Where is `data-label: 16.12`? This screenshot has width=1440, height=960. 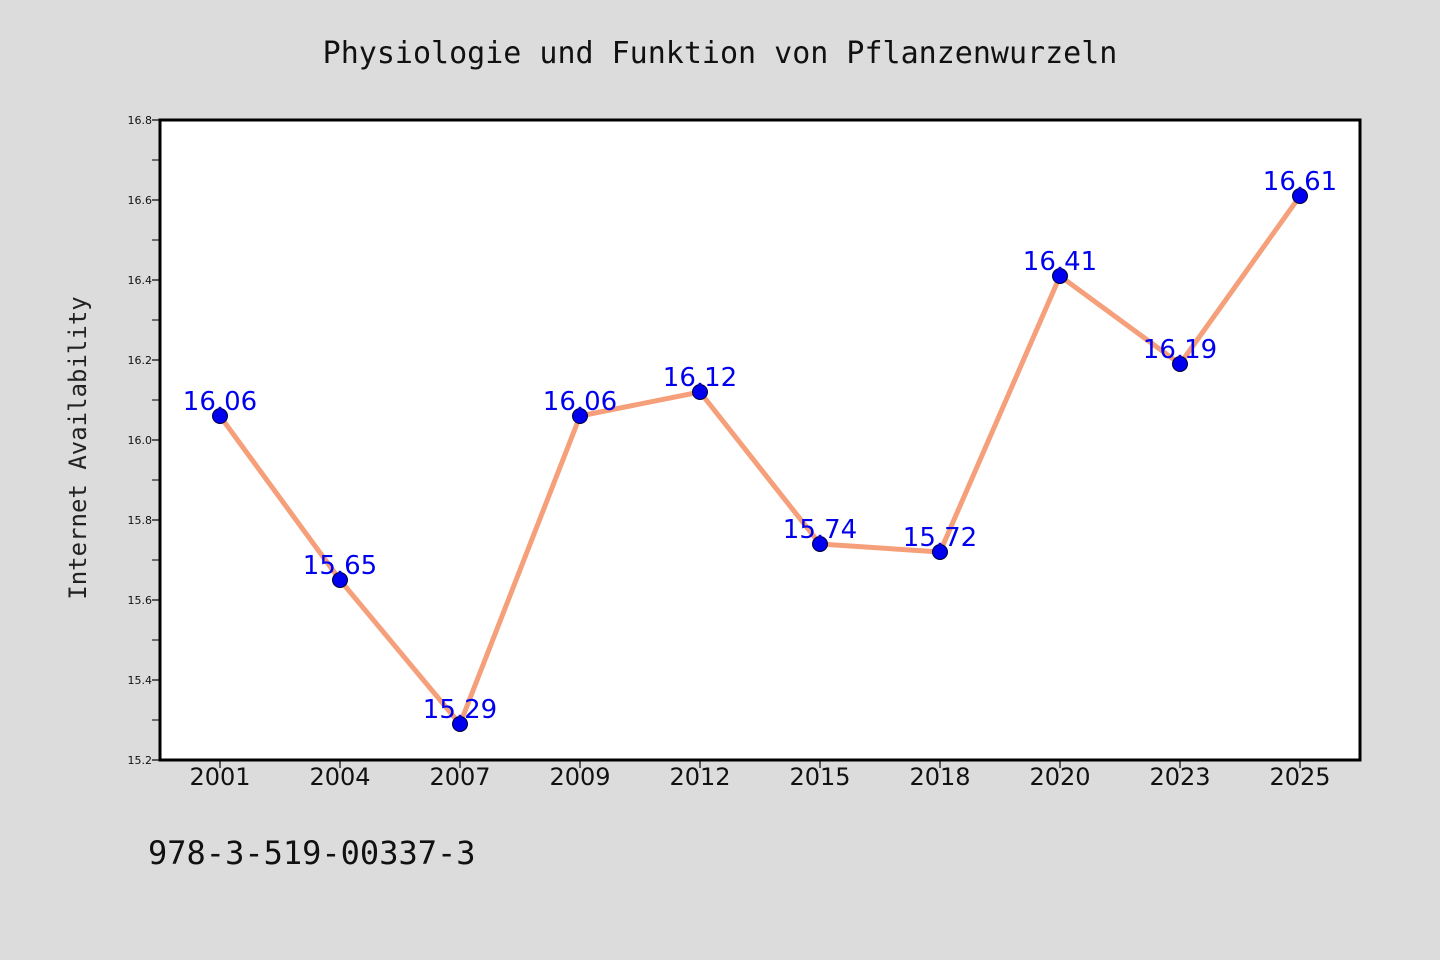
data-label: 16.12 is located at coordinates (700, 378).